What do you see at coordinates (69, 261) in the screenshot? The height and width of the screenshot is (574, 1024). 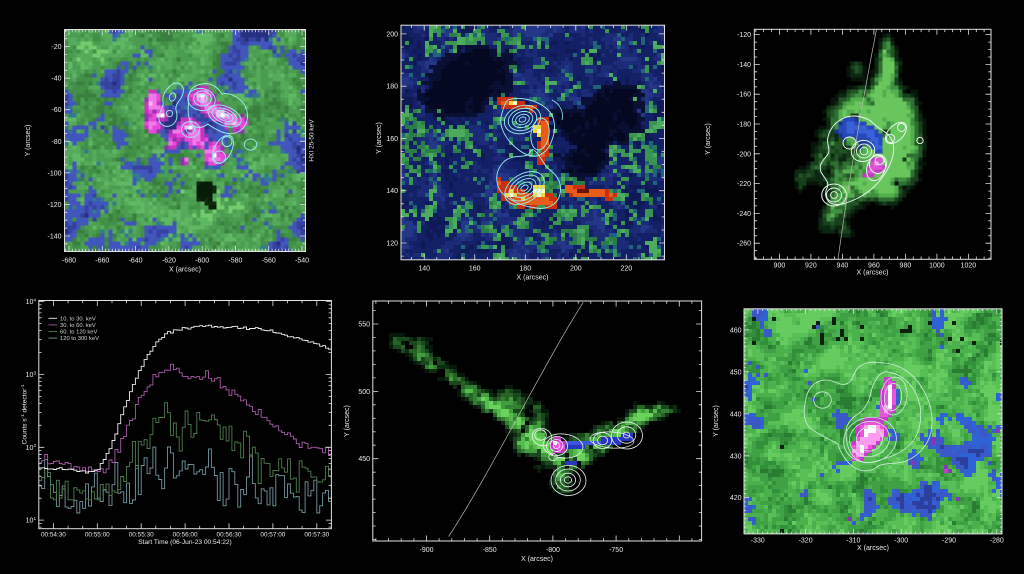 I see `svg-text: -680` at bounding box center [69, 261].